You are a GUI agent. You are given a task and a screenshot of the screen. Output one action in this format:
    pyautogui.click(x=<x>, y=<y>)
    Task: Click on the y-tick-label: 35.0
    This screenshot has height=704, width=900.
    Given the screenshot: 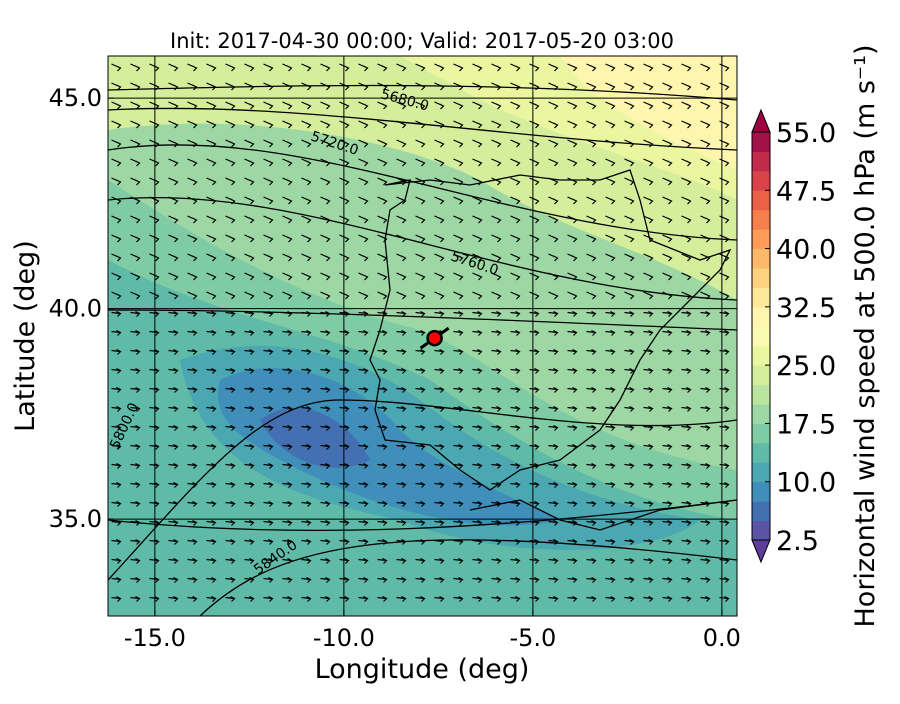 What is the action you would take?
    pyautogui.click(x=75, y=519)
    